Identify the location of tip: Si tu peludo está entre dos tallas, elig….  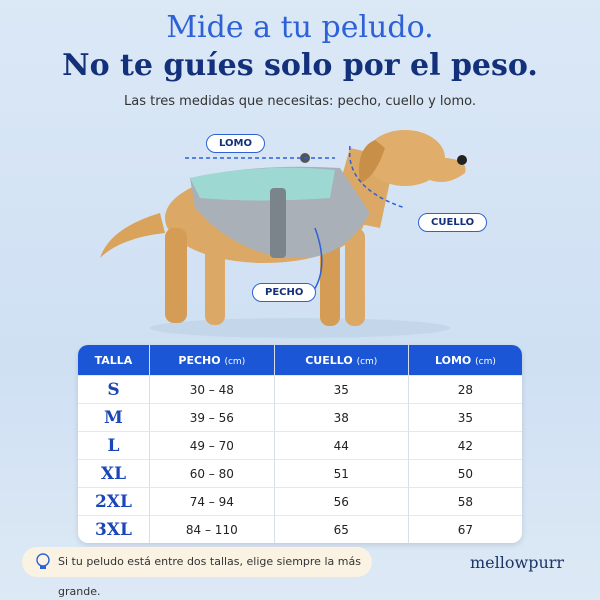
(197, 572).